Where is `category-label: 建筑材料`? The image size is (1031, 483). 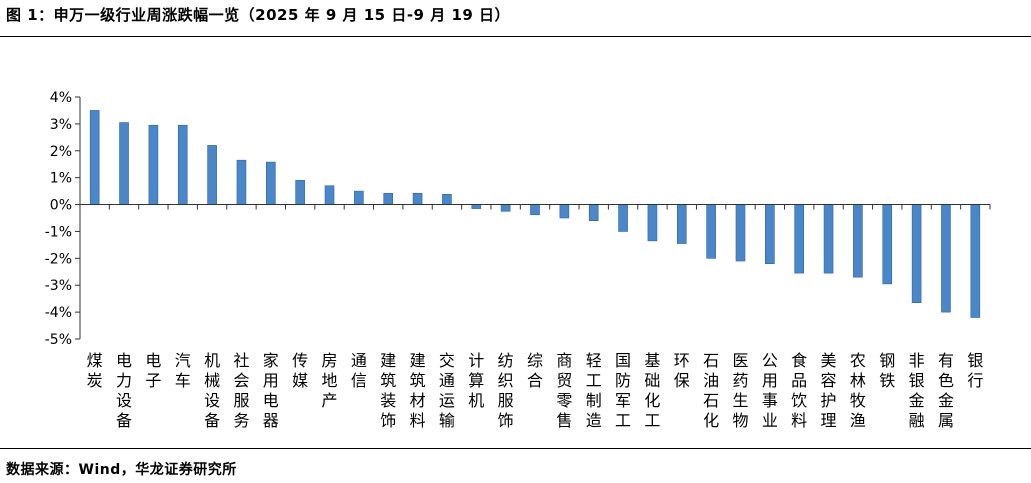 category-label: 建筑材料 is located at coordinates (418, 390).